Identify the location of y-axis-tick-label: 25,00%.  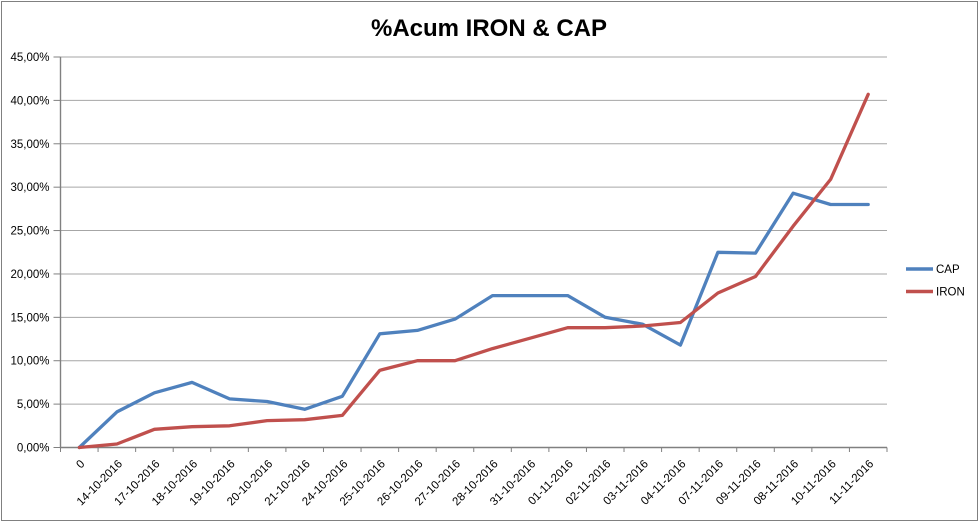
(29, 232).